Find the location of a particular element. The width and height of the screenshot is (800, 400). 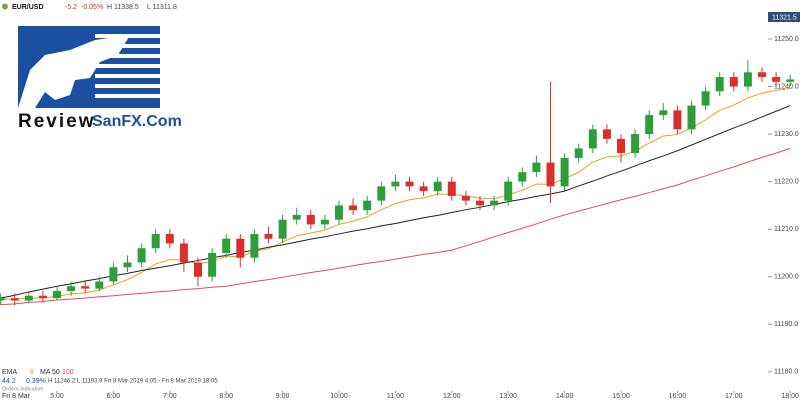

stats-pct: 0.39% is located at coordinates (36, 381).